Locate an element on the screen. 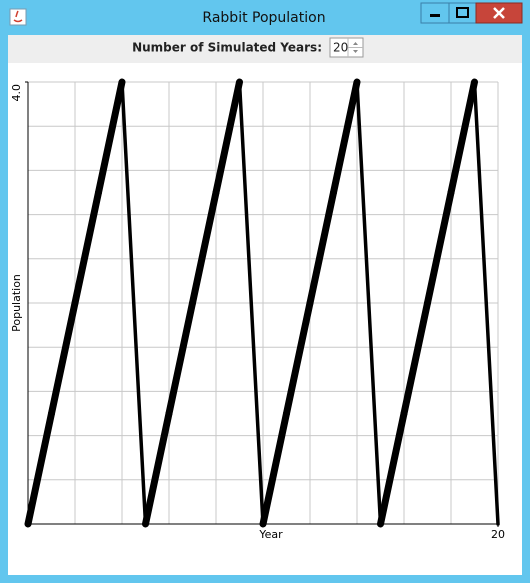 Image resolution: width=530 pixels, height=587 pixels. x-tick-label: 20 is located at coordinates (498, 534).